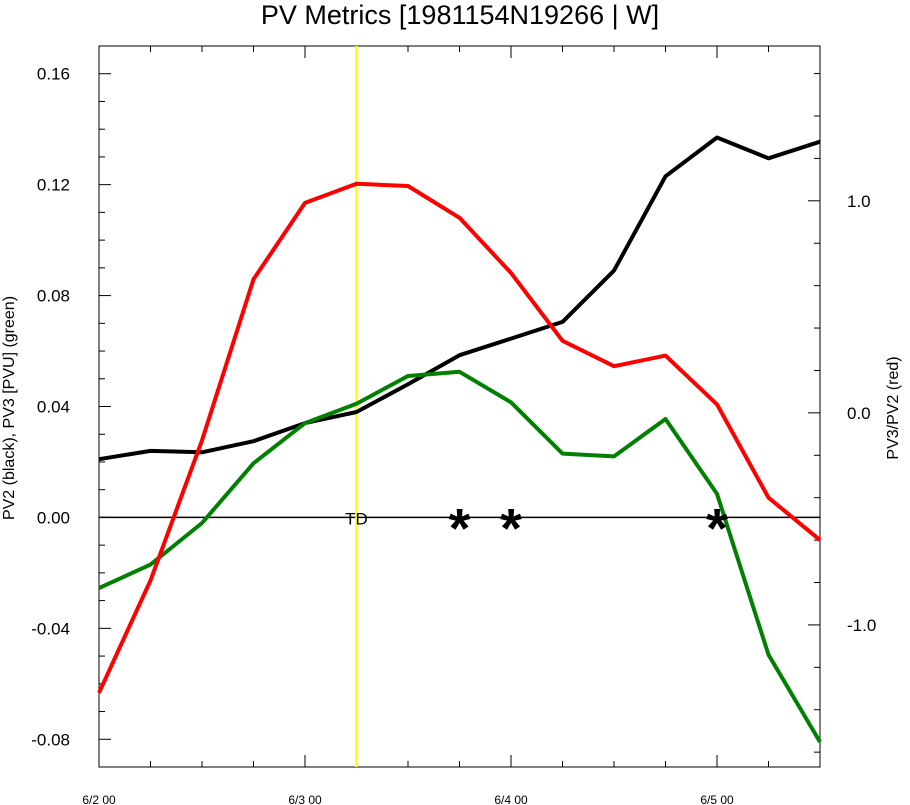  I want to click on left-tick-label: 0.16, so click(53, 74).